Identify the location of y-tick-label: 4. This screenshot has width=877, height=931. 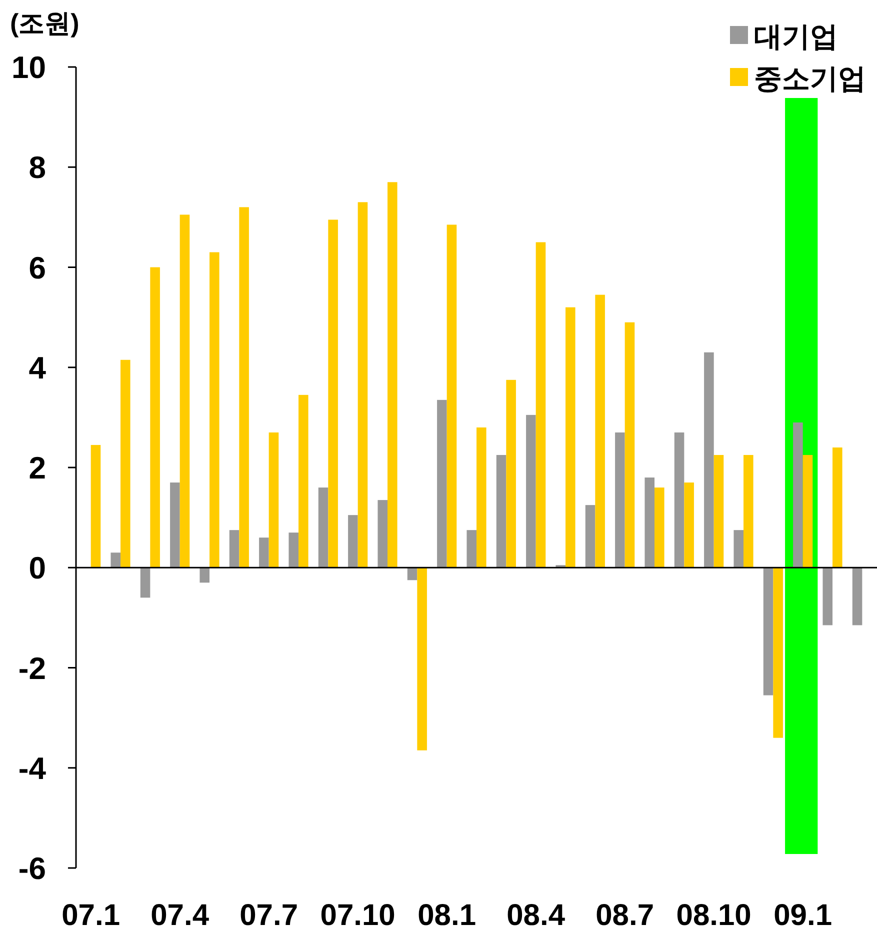
(37, 368).